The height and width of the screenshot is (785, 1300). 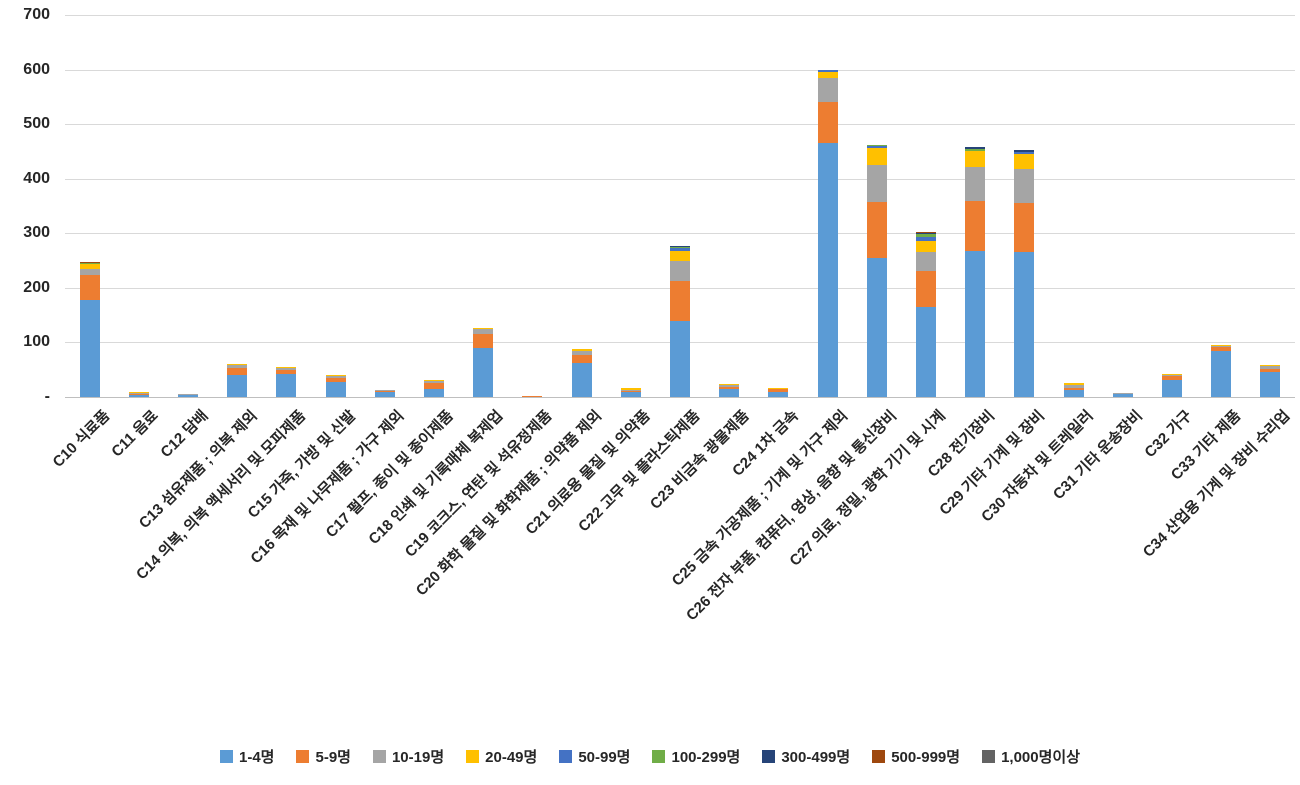 I want to click on legend-label: 1-4명, so click(x=257, y=757).